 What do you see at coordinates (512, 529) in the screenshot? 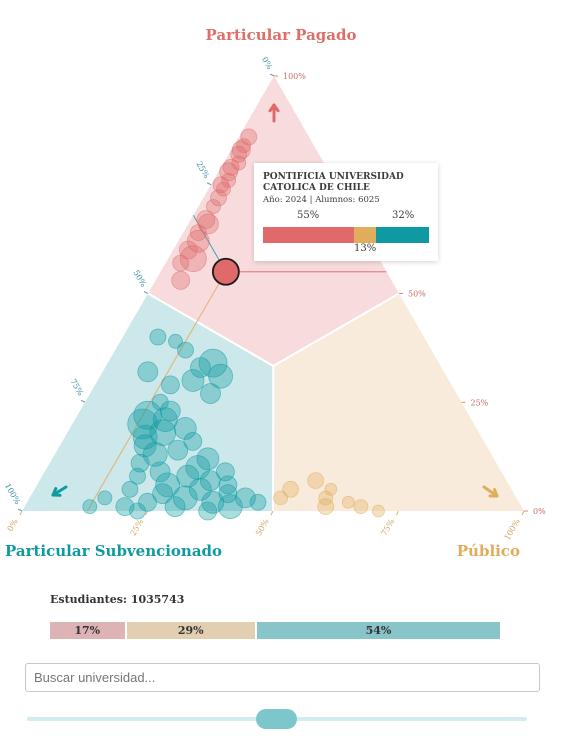
I see `tick-label-bottom-4: 100%` at bounding box center [512, 529].